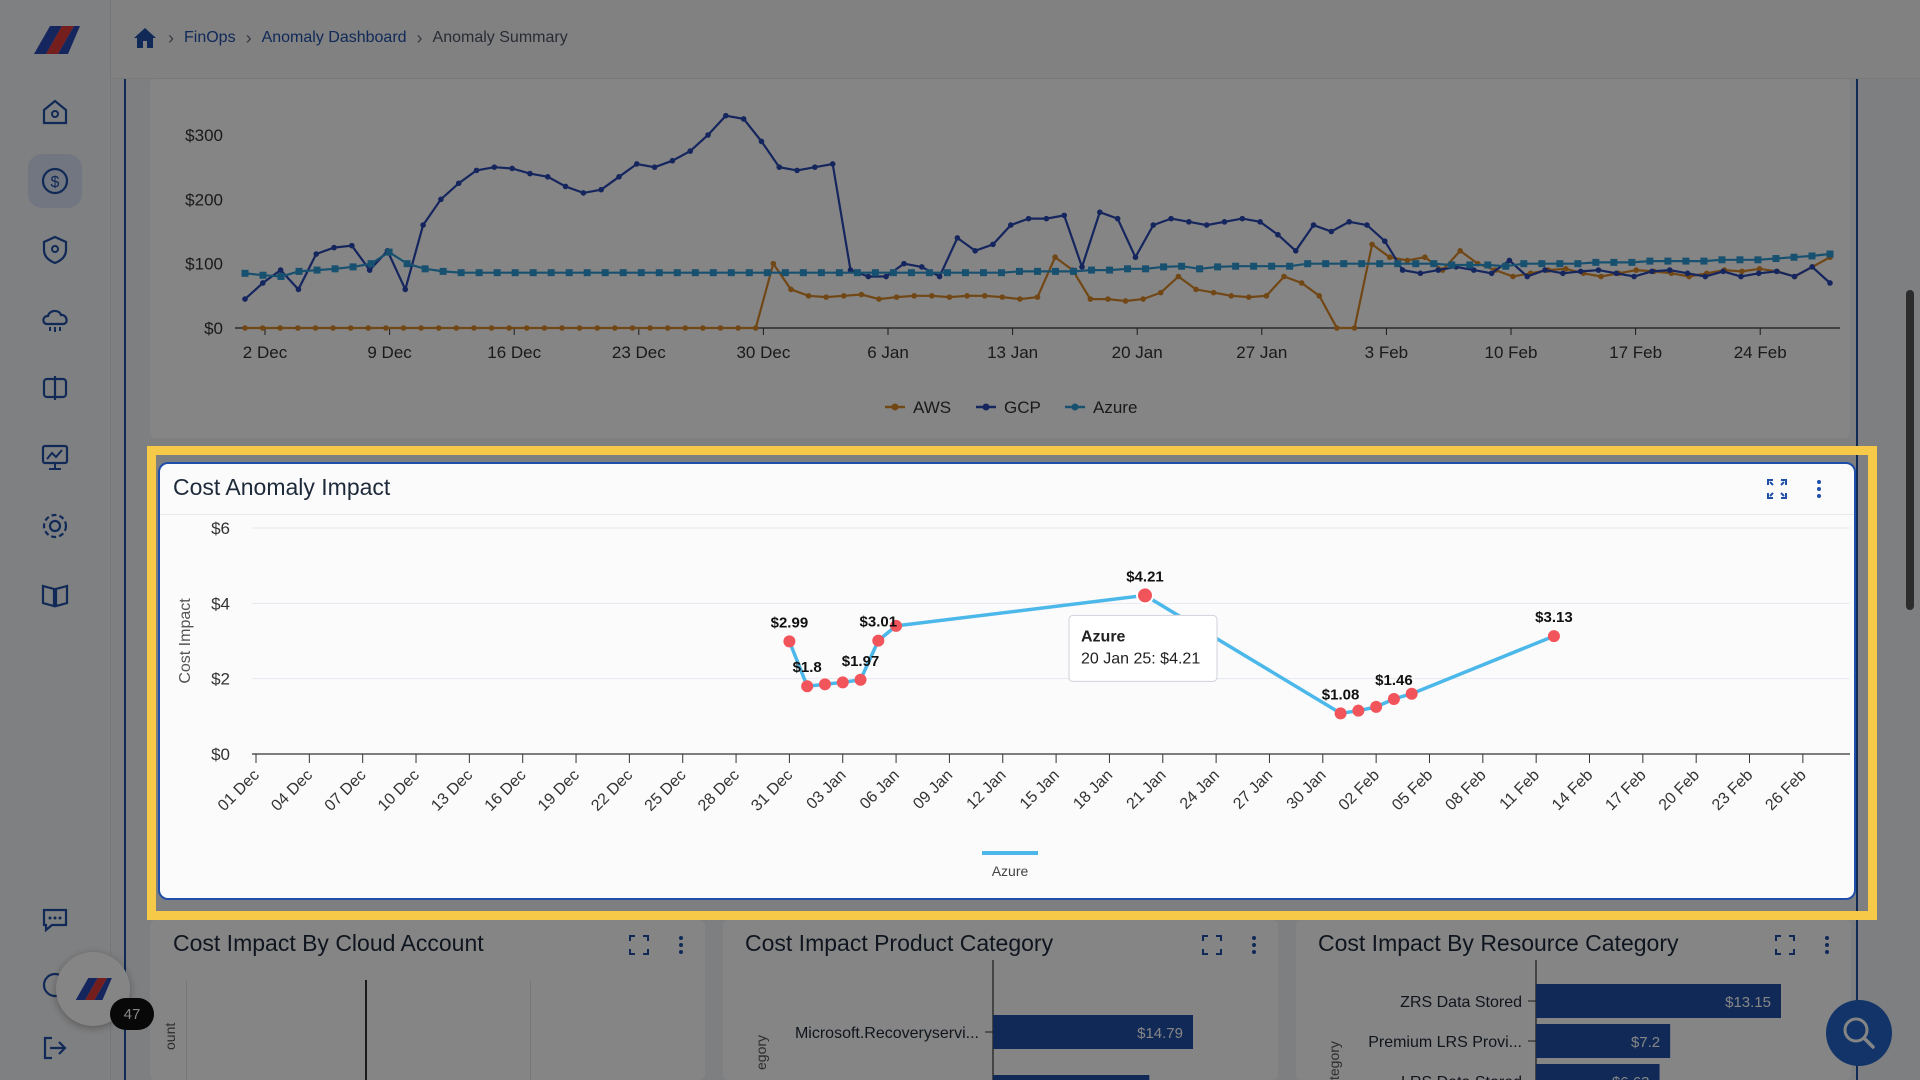 The height and width of the screenshot is (1080, 1920). Describe the element at coordinates (1748, 1002) in the screenshot. I see `bar-value-label: $13.15` at that location.